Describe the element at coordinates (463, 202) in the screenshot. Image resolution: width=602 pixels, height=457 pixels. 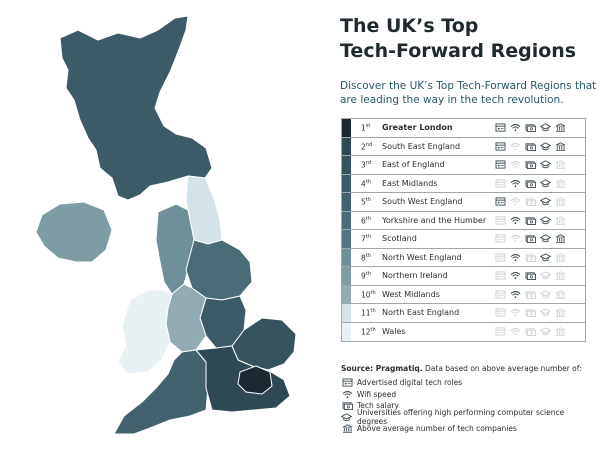
I see `table-row: 5th South West England` at that location.